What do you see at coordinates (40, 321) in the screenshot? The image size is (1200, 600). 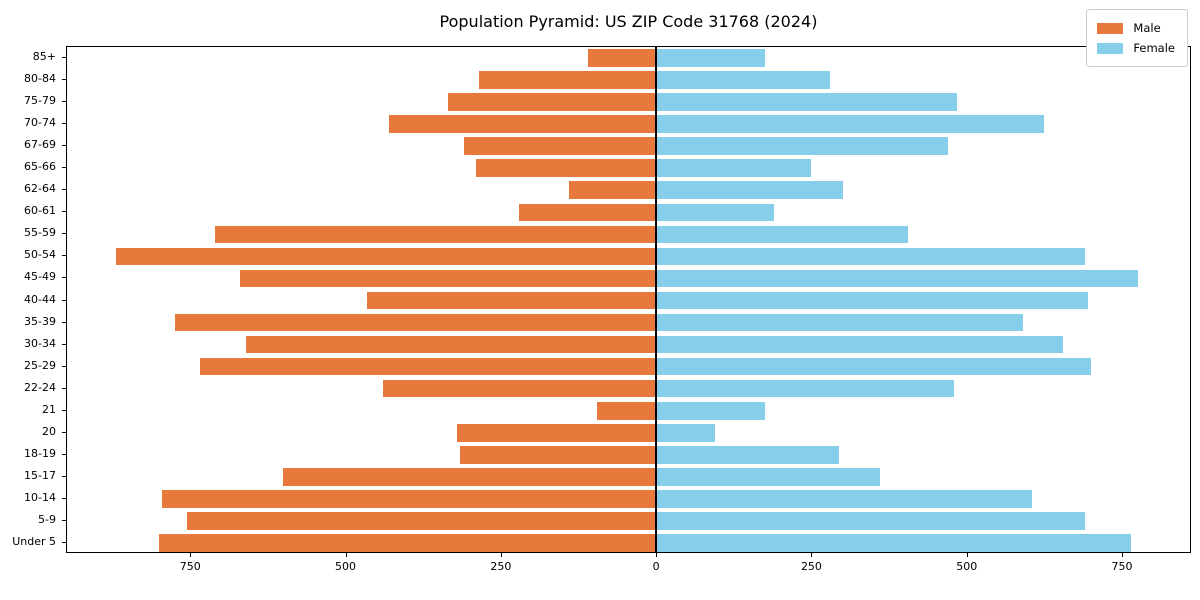 I see `y-tick-label: 35-39` at bounding box center [40, 321].